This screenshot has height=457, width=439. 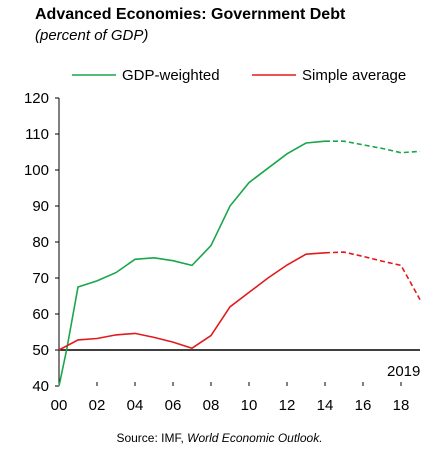 What do you see at coordinates (403, 371) in the screenshot?
I see `annotation-2019: 2019` at bounding box center [403, 371].